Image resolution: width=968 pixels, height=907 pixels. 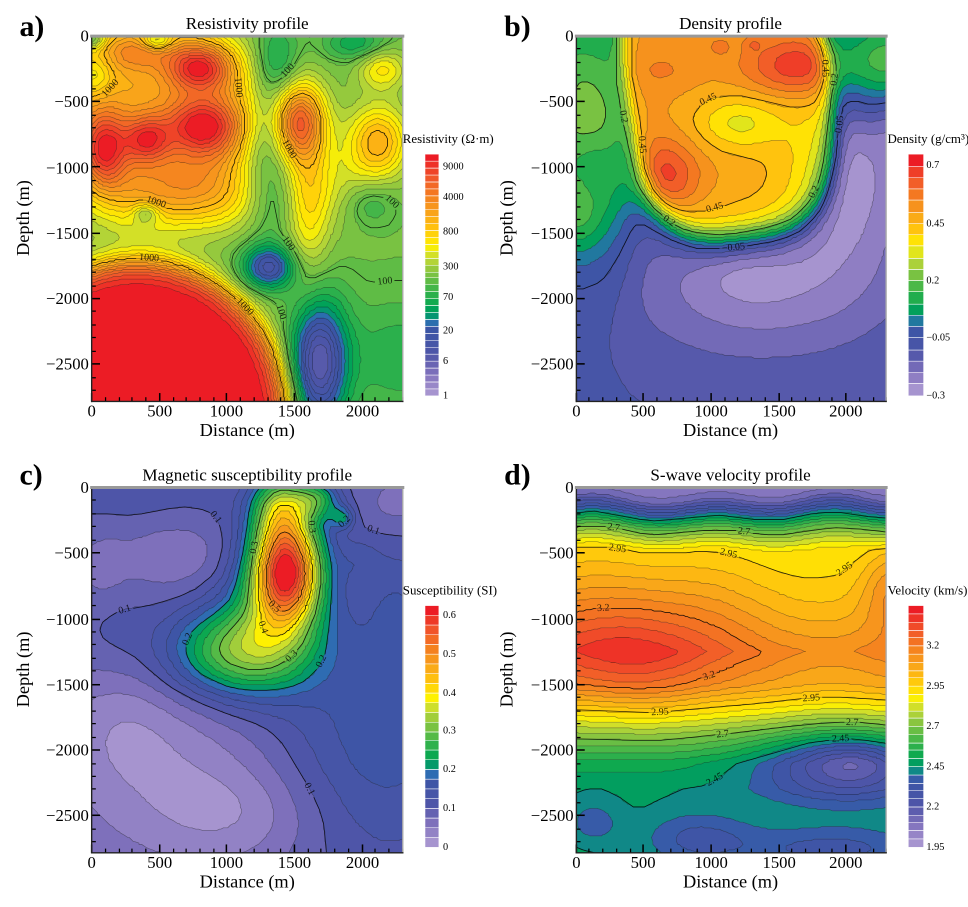 What do you see at coordinates (448, 330) in the screenshot?
I see `svg-text: 20` at bounding box center [448, 330].